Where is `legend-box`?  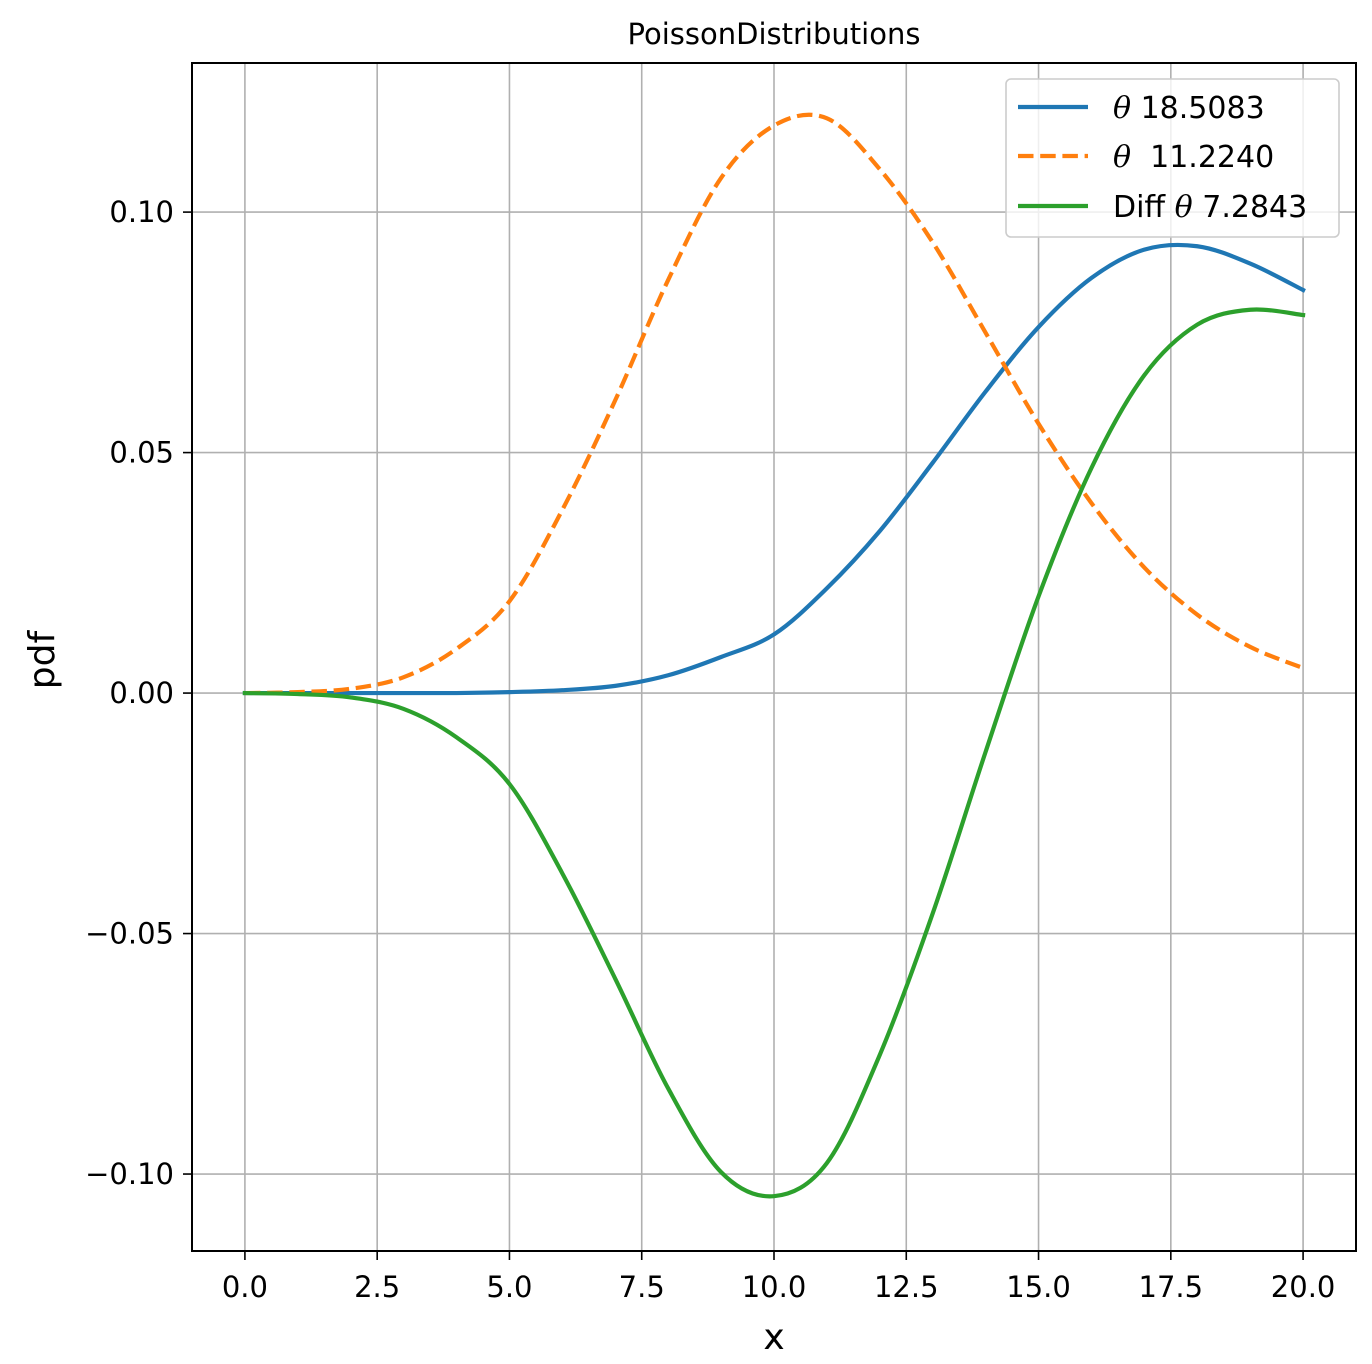 legend-box is located at coordinates (1172, 158).